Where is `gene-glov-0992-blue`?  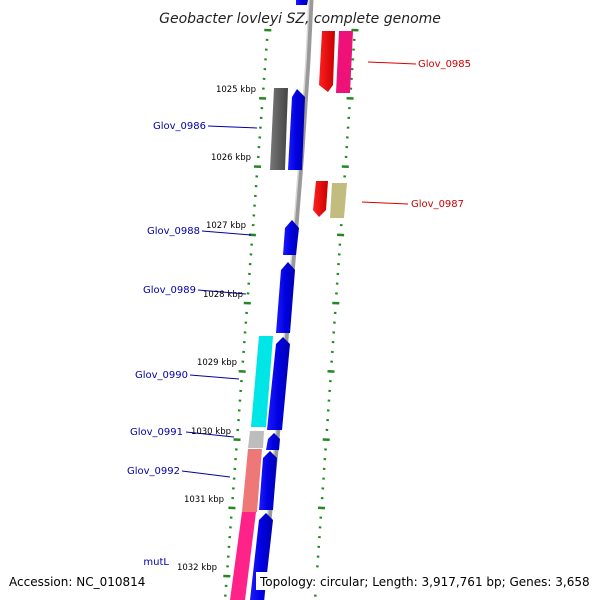 gene-glov-0992-blue is located at coordinates (268, 480).